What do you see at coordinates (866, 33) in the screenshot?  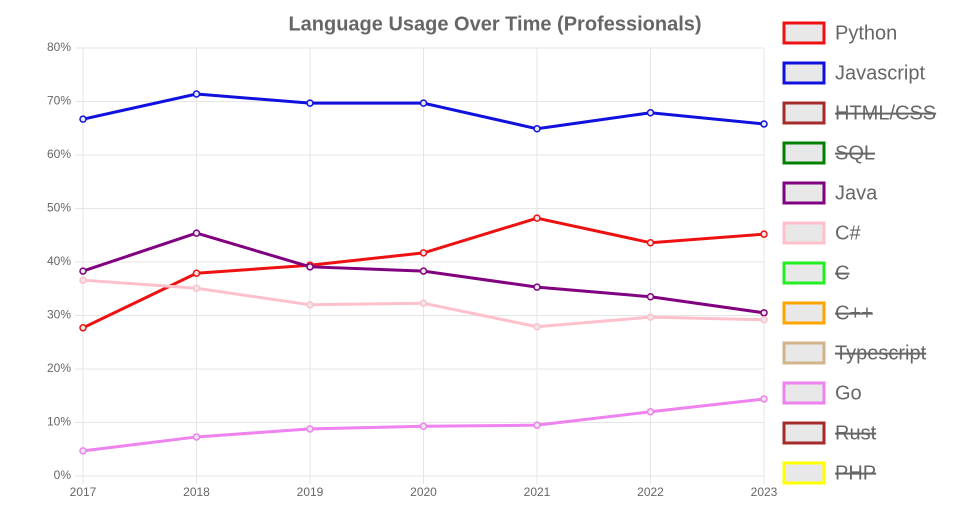 I see `legend-label: Python` at bounding box center [866, 33].